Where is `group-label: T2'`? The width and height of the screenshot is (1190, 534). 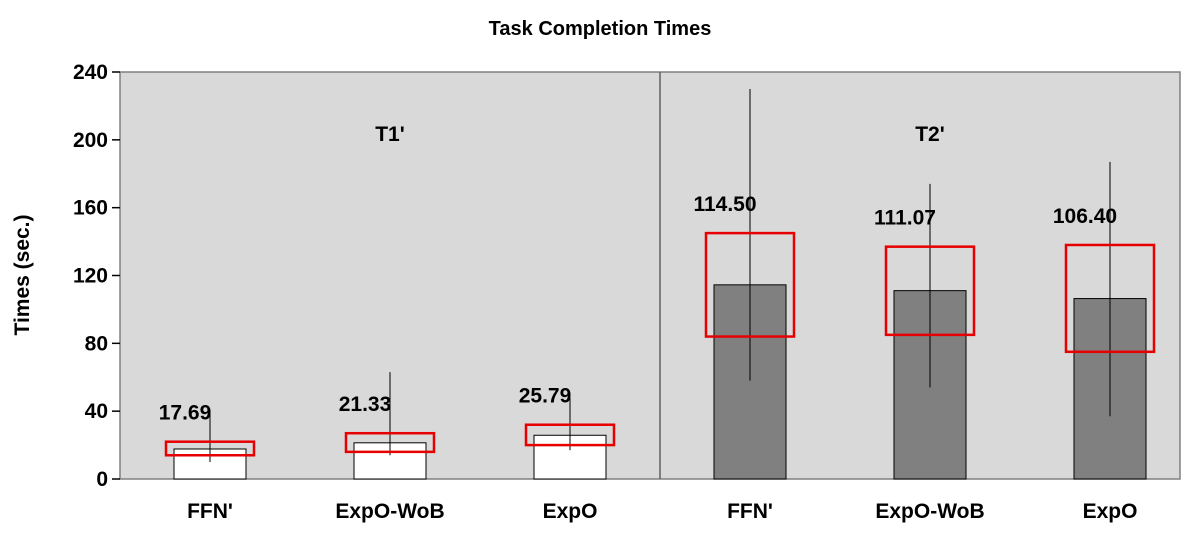 group-label: T2' is located at coordinates (930, 134).